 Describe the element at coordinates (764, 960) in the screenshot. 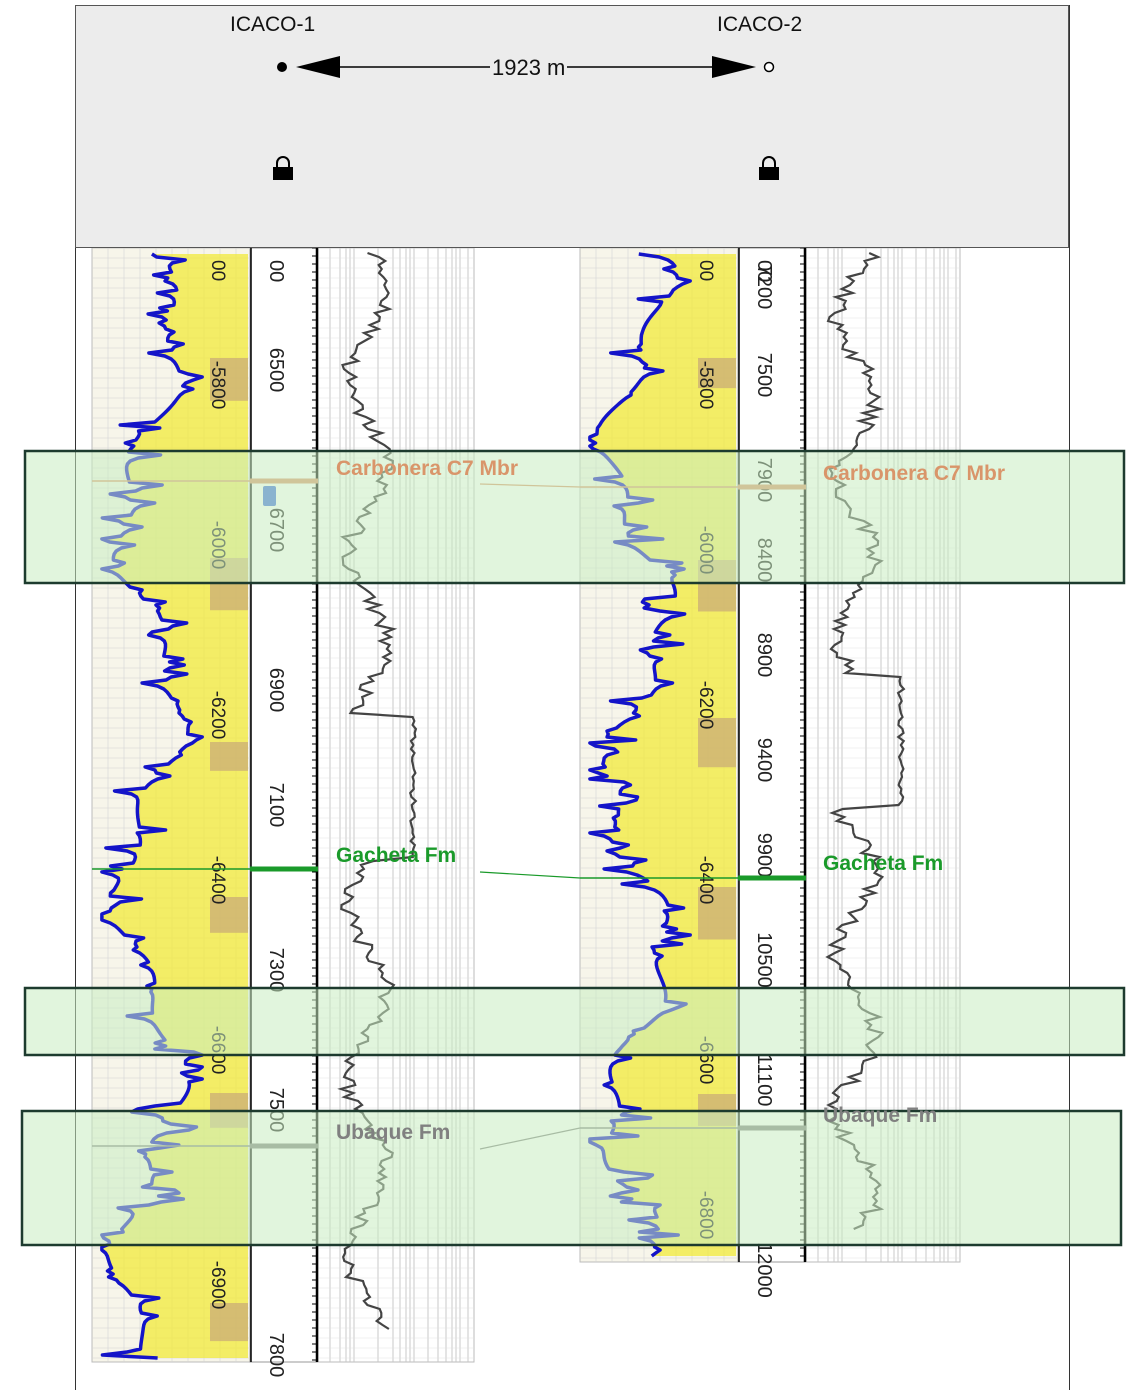

I see `md-depth-label: 10500` at that location.